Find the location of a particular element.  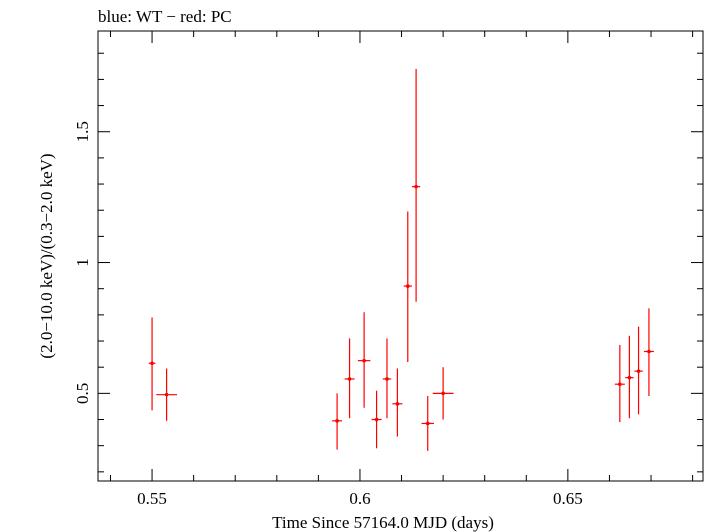

y-axis-label: (2.0−10.0 keV)/(0.3−2.0 keV) is located at coordinates (46, 255).